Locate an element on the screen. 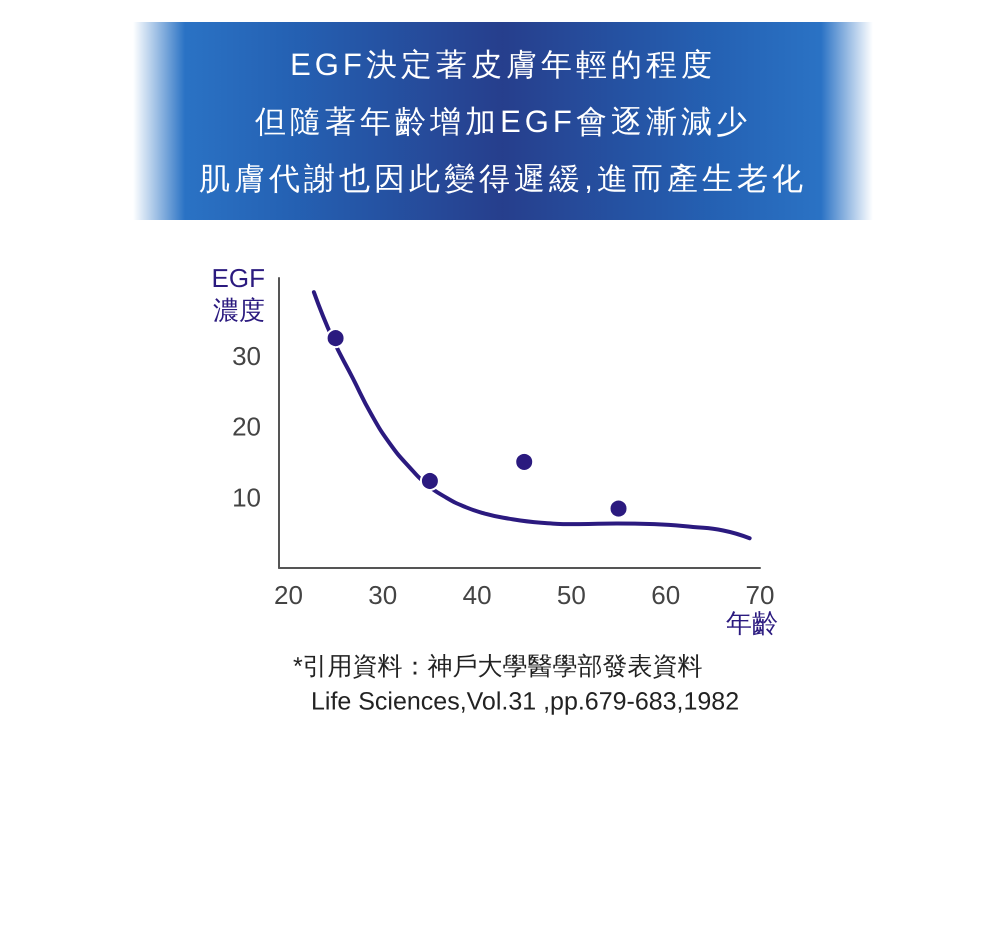 The image size is (1000, 933). x-tick-label: 50 is located at coordinates (571, 595).